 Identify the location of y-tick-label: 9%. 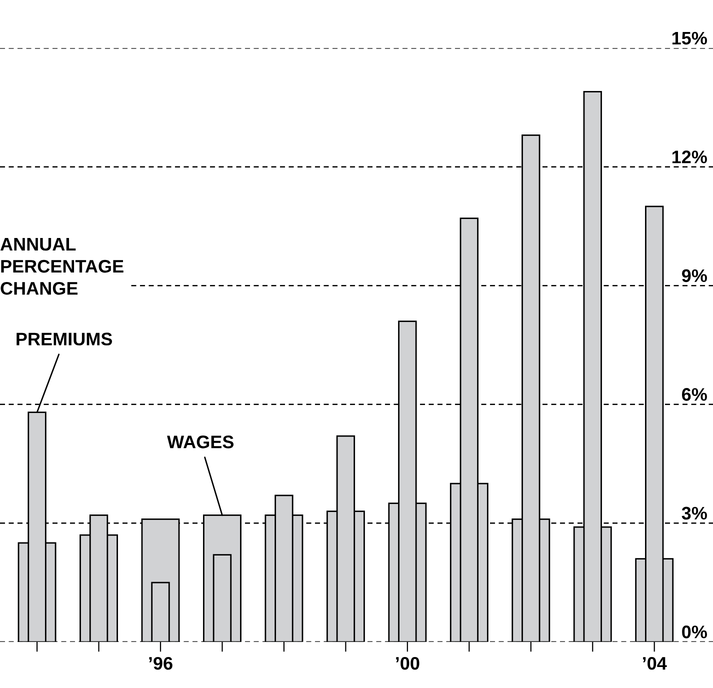
(694, 275).